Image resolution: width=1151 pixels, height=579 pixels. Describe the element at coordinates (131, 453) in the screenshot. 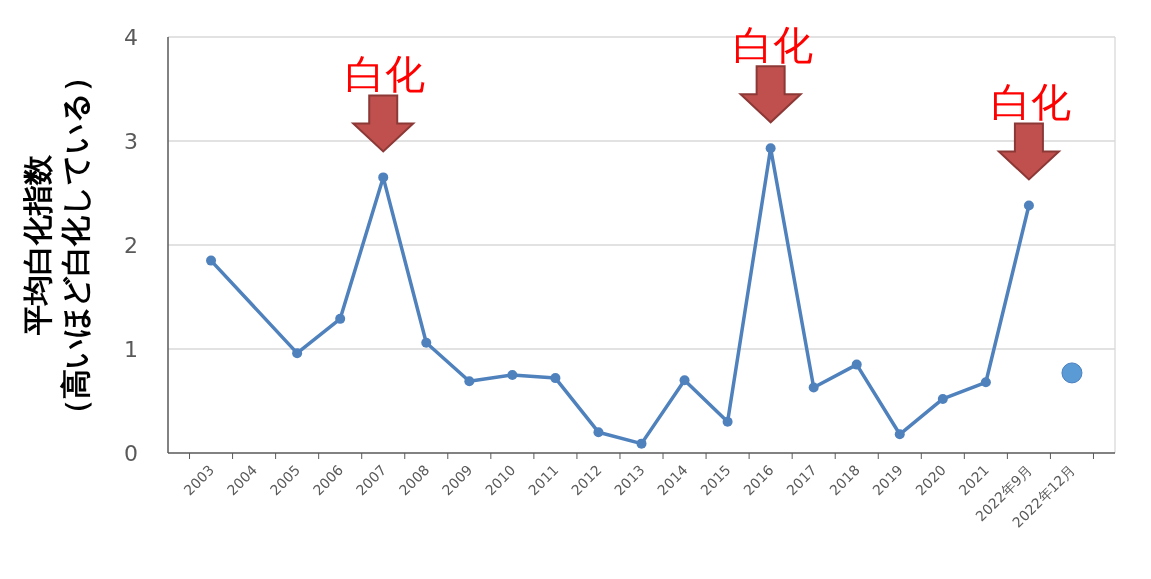

I see `y-tick-label: 0` at that location.